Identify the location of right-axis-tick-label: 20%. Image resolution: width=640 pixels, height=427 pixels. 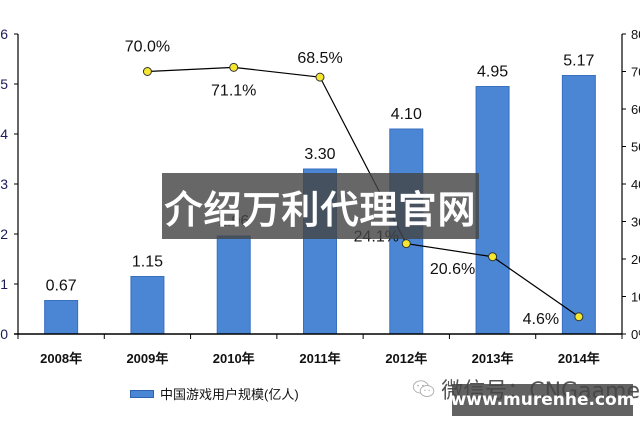
(635, 259).